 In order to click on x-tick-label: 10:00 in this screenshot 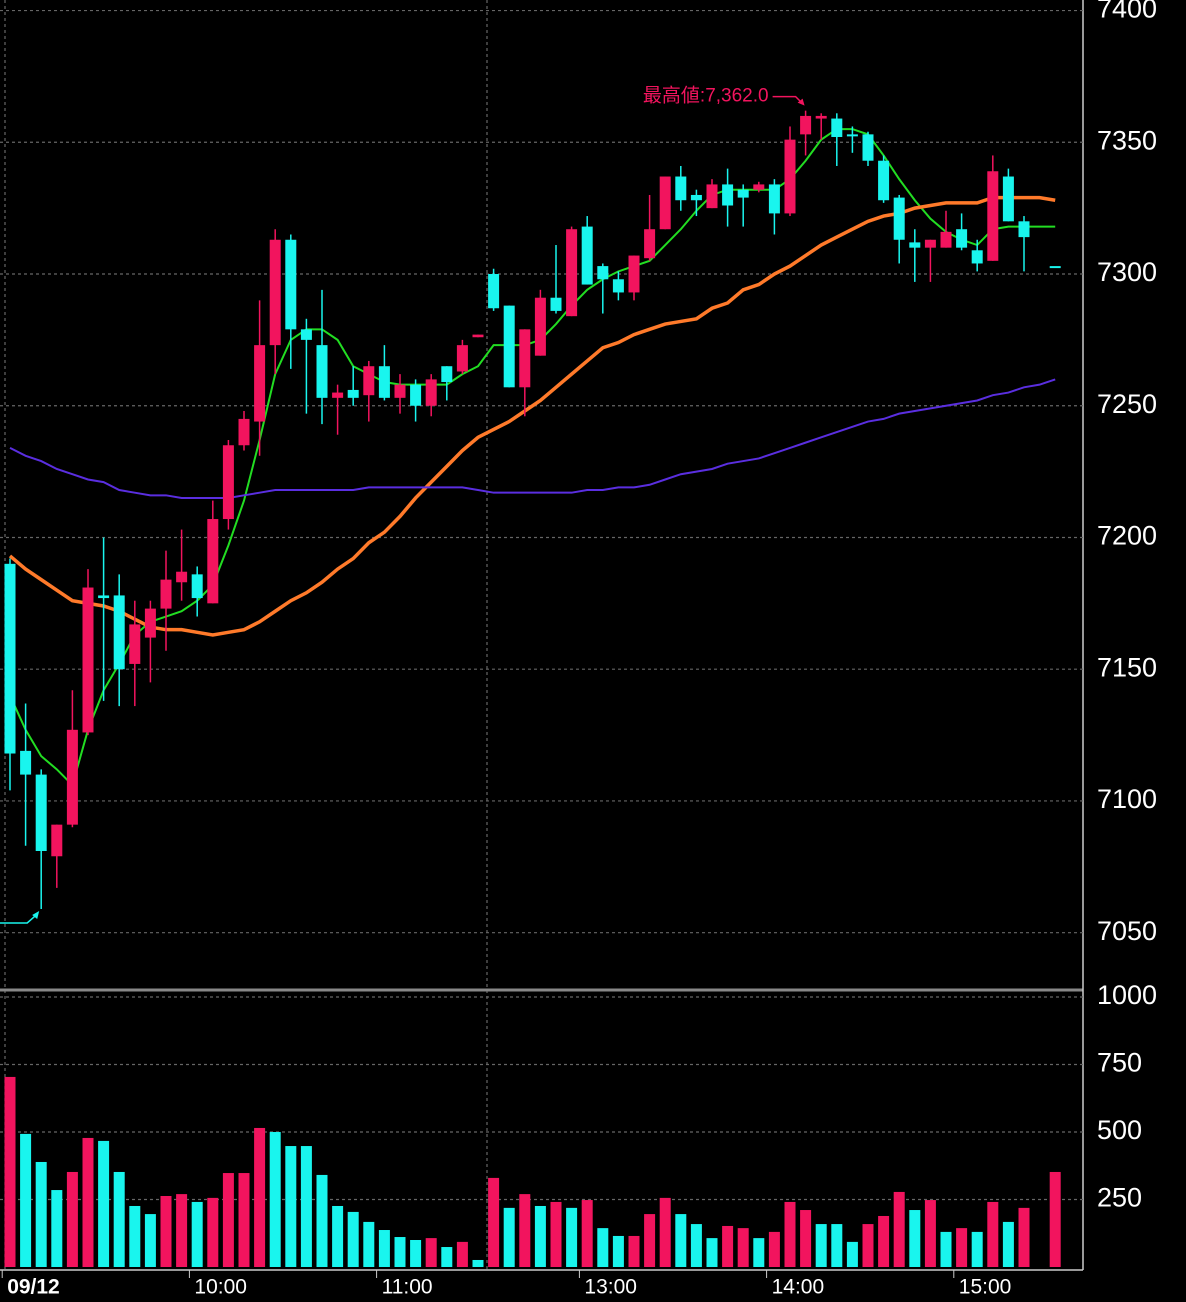, I will do `click(220, 1287)`.